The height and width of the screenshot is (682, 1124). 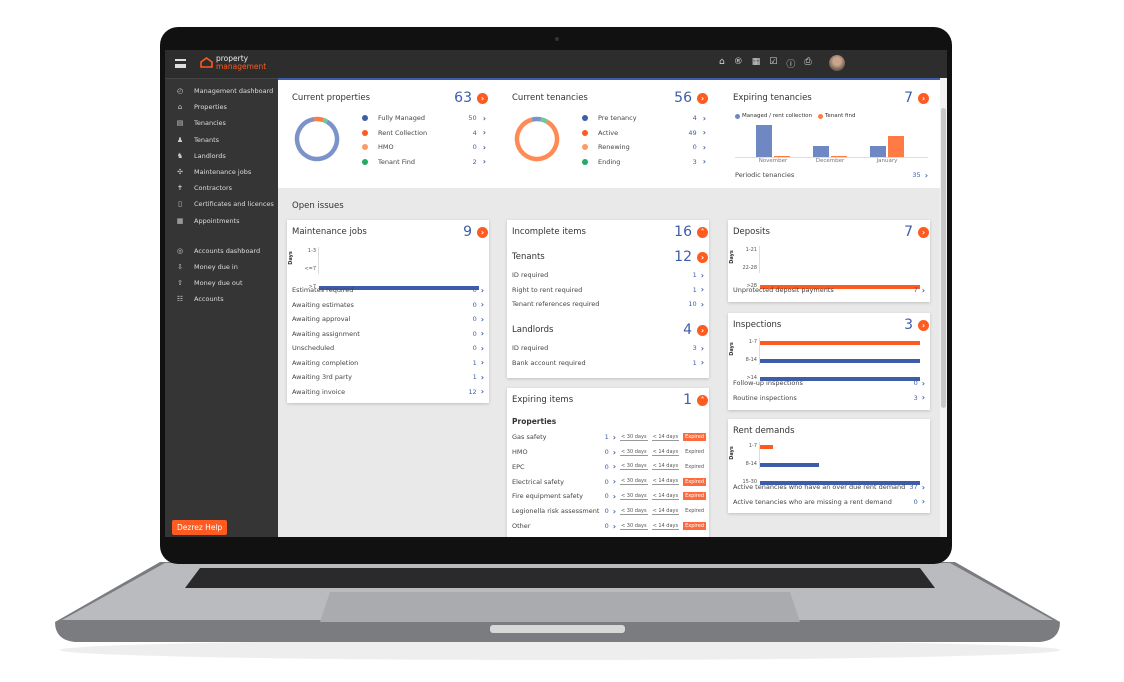 What do you see at coordinates (644, 162) in the screenshot?
I see `legend-item: Ending 3 ›` at bounding box center [644, 162].